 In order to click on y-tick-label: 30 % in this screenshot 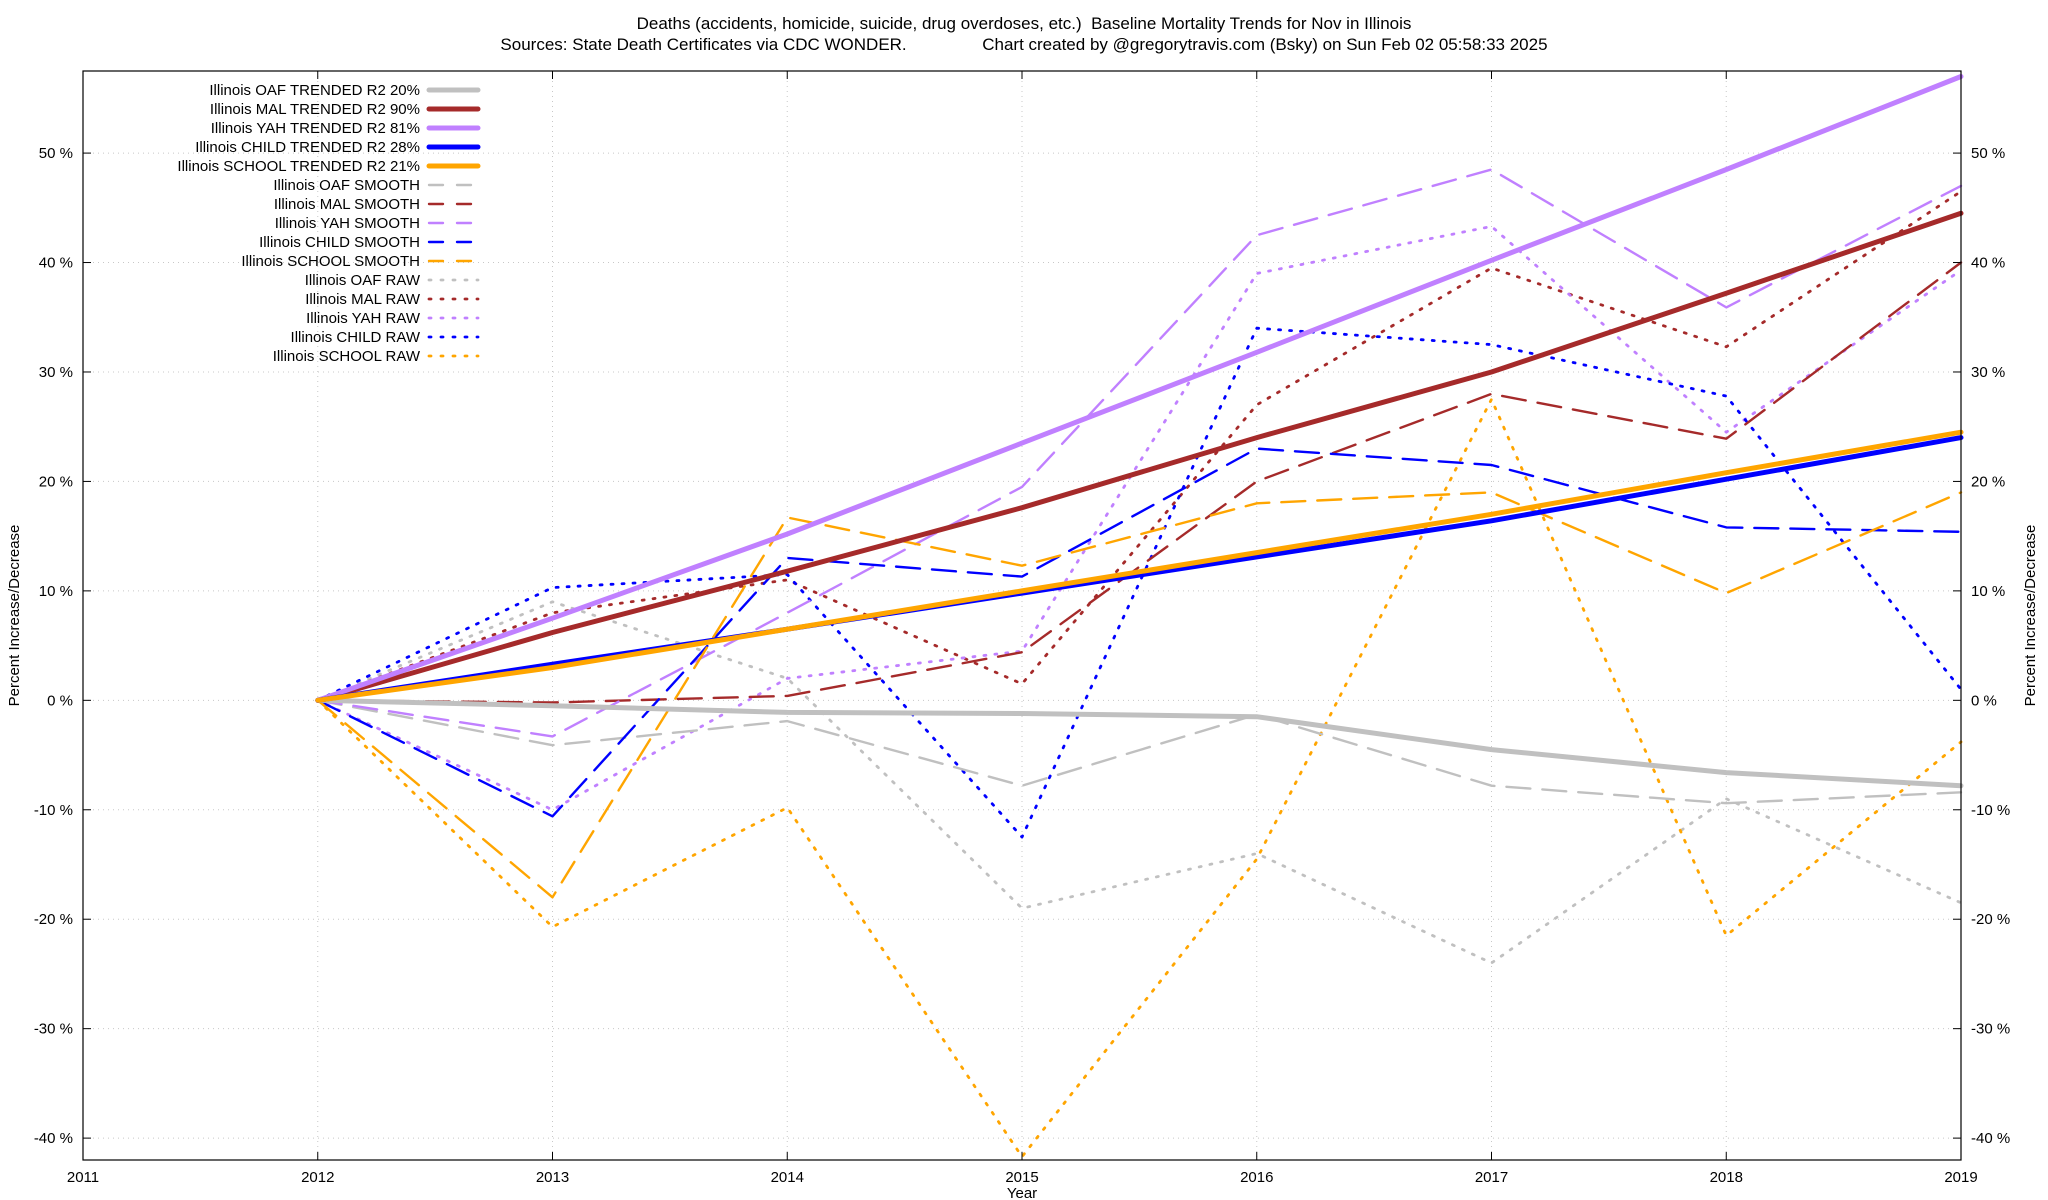, I will do `click(56, 372)`.